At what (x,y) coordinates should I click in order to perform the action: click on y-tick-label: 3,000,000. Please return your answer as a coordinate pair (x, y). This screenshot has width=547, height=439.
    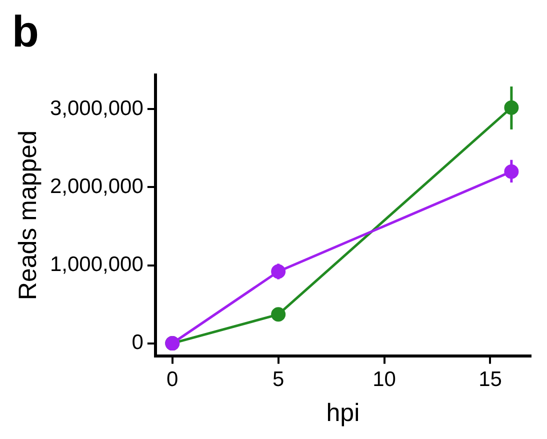
    Looking at the image, I should click on (97, 108).